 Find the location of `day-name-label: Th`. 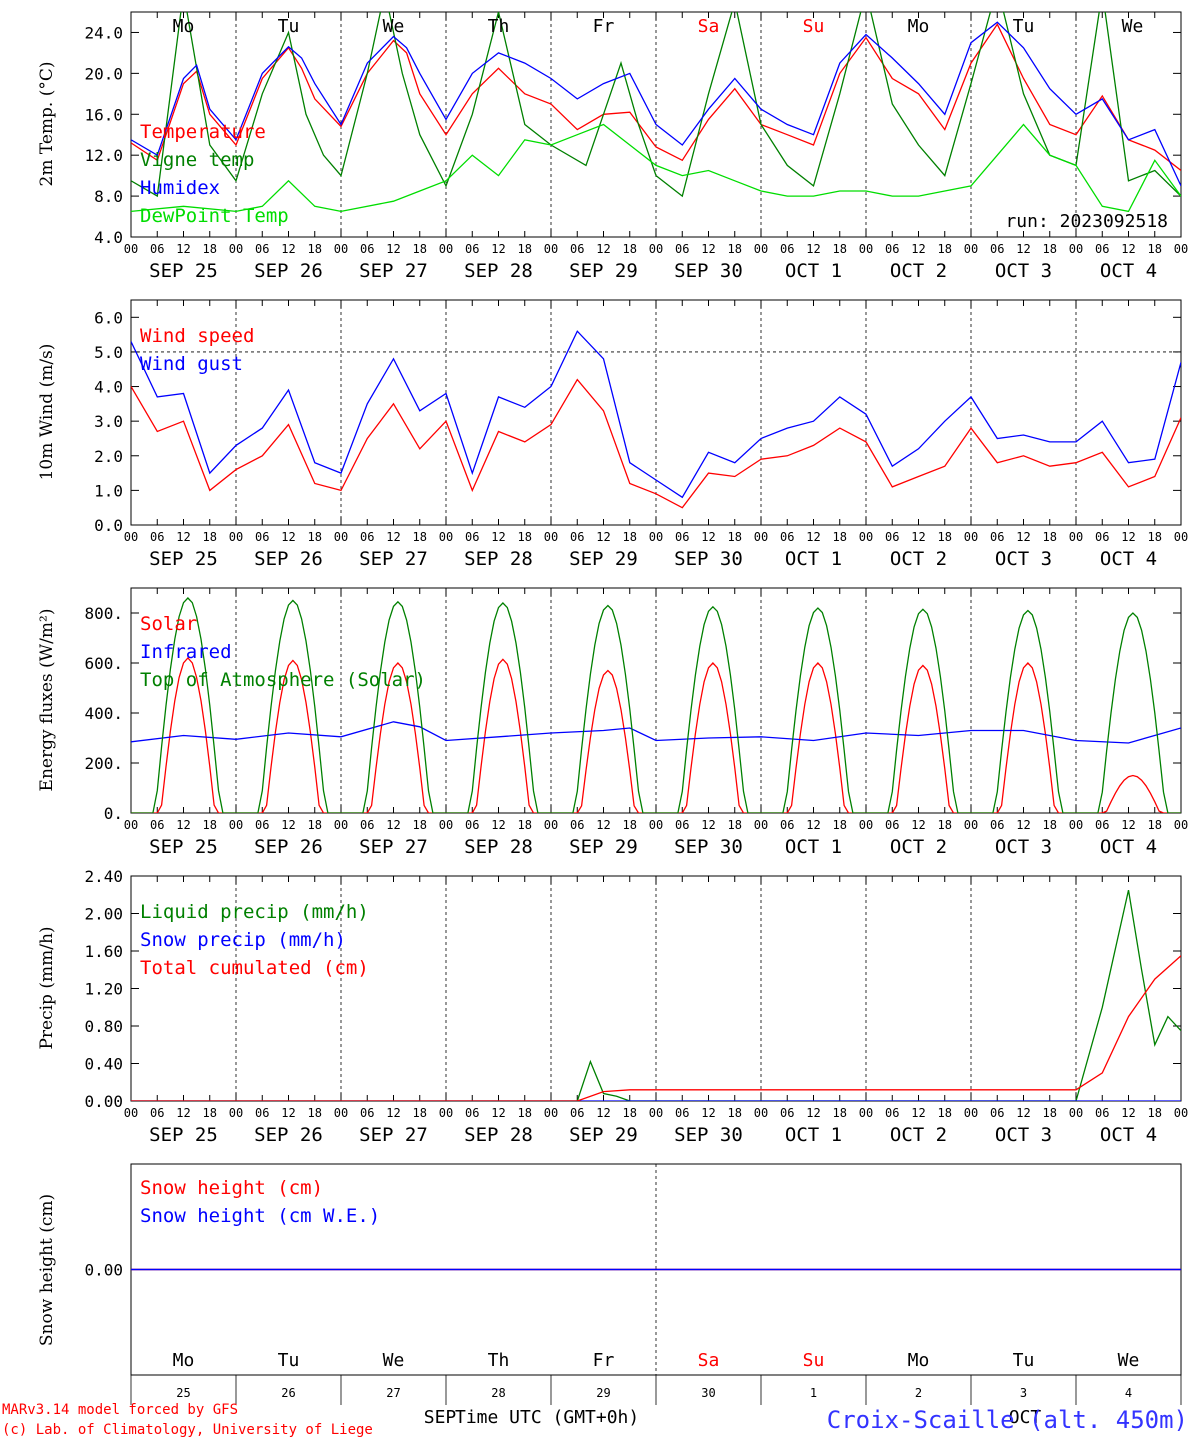

day-name-label: Th is located at coordinates (499, 1360).